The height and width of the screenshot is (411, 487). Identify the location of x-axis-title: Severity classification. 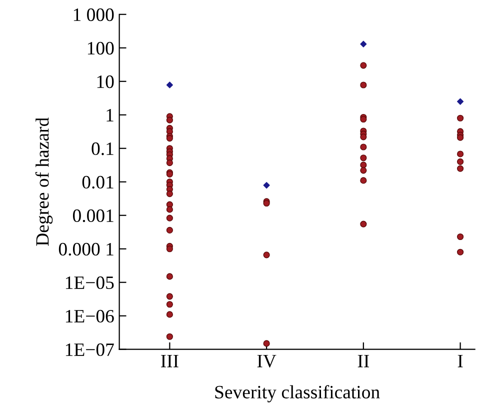
(297, 393).